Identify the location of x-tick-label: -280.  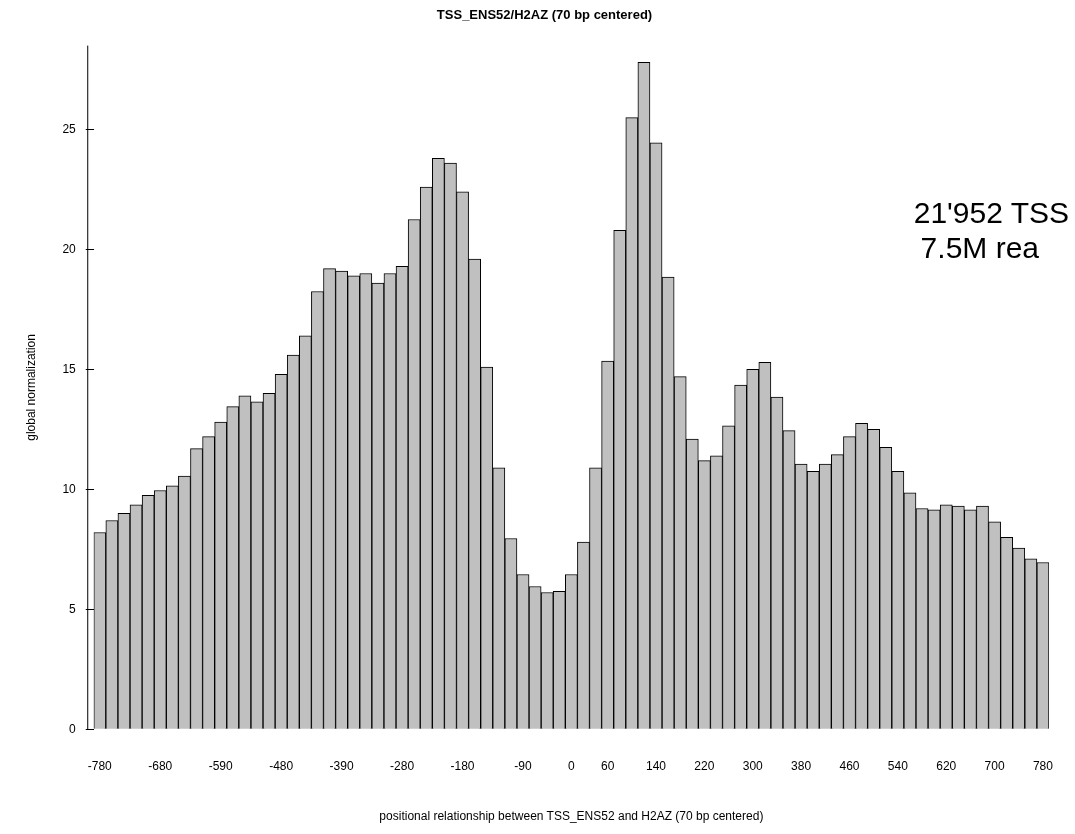
(402, 765).